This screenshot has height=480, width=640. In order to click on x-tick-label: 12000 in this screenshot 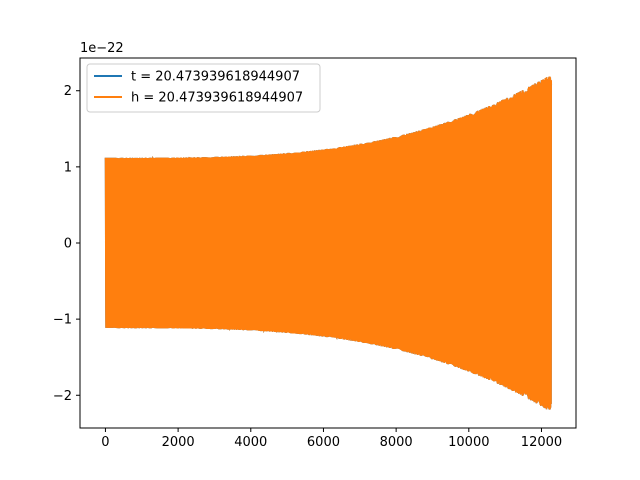, I will do `click(541, 442)`.